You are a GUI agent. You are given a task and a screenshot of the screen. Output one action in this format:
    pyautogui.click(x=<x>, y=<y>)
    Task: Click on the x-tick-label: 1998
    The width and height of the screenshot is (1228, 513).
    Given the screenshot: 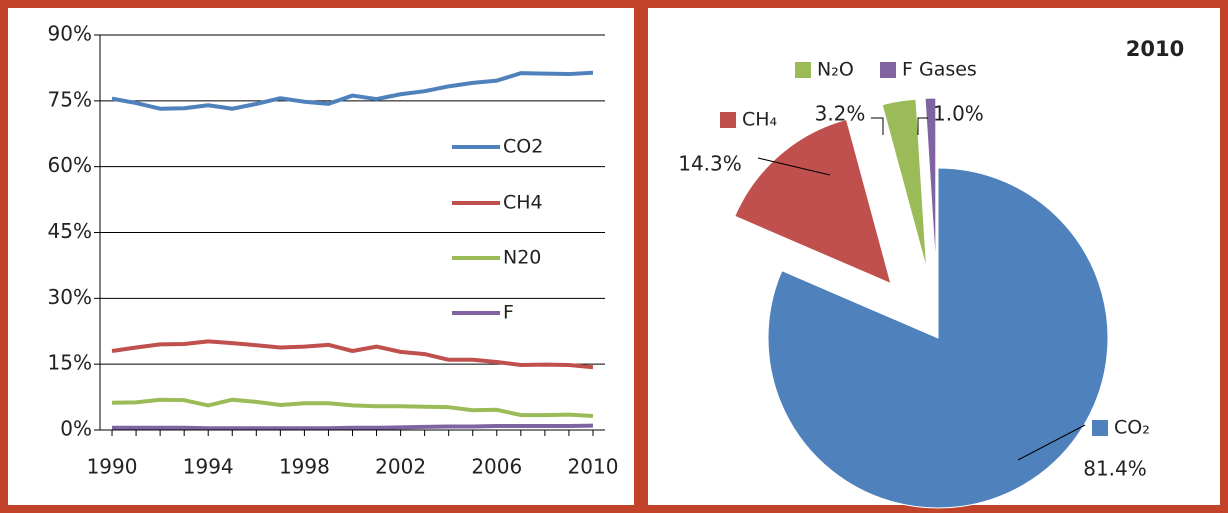 What is the action you would take?
    pyautogui.click(x=304, y=467)
    